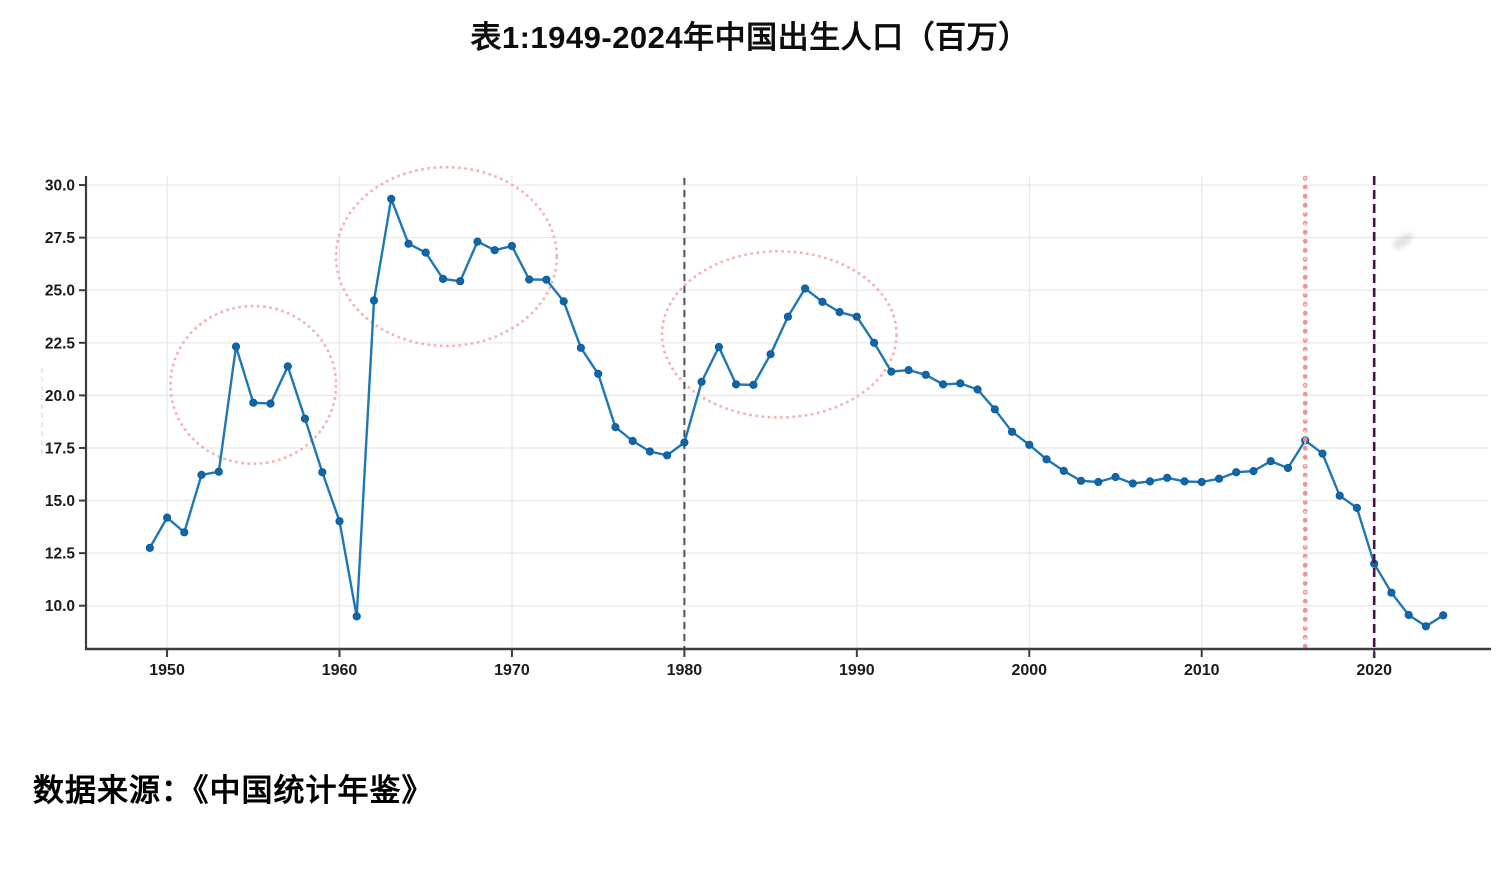  What do you see at coordinates (1063, 470) in the screenshot?
I see `data-point-2002` at bounding box center [1063, 470].